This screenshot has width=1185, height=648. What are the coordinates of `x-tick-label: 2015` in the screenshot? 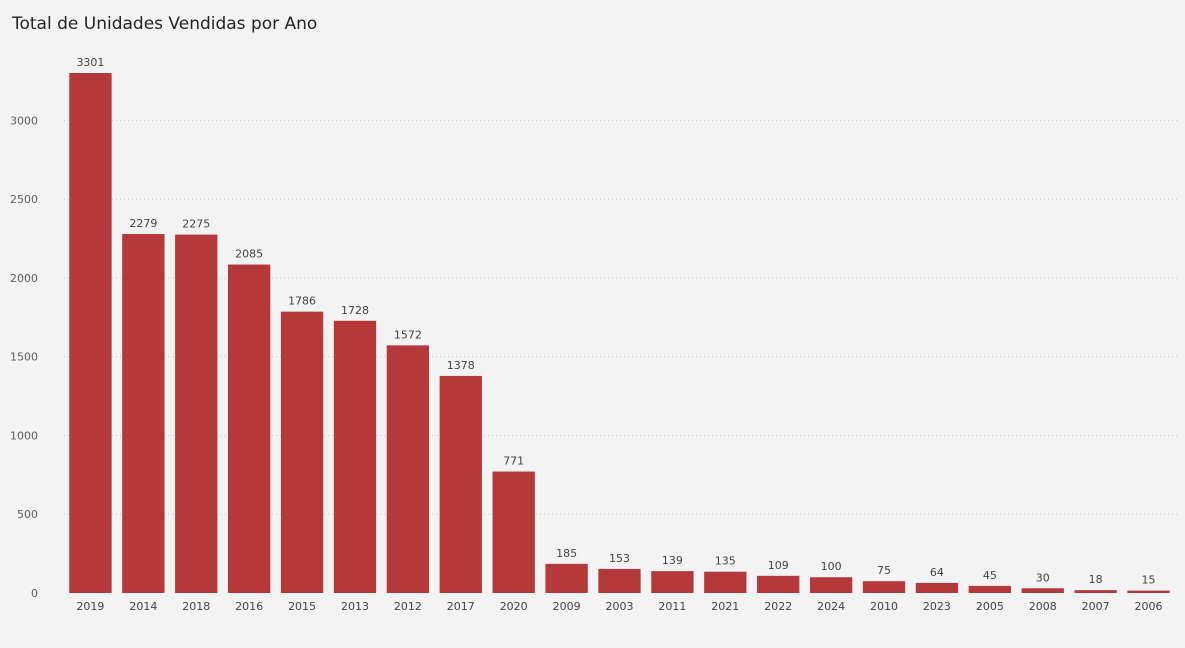 It's located at (302, 606).